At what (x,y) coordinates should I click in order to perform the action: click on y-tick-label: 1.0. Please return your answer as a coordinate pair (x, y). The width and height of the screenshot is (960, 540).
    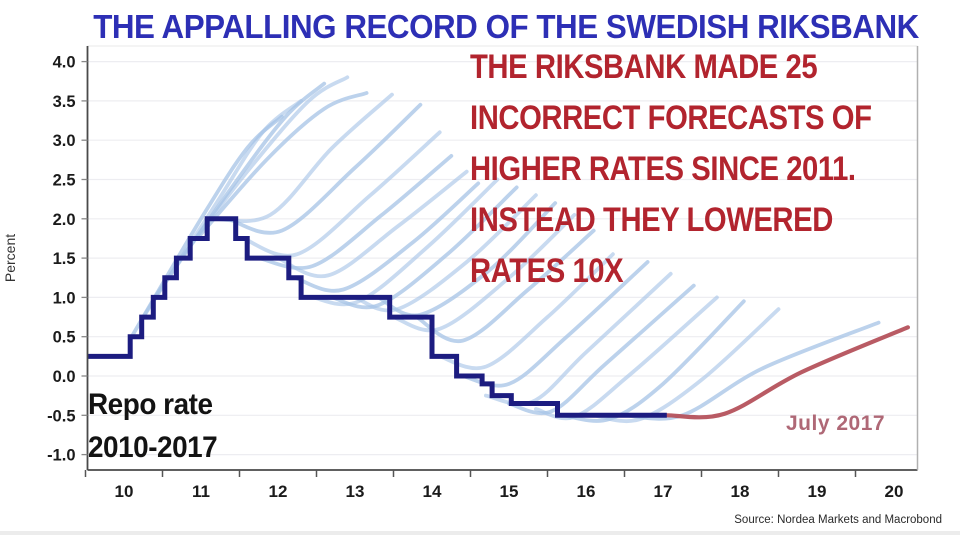
    Looking at the image, I should click on (64, 298).